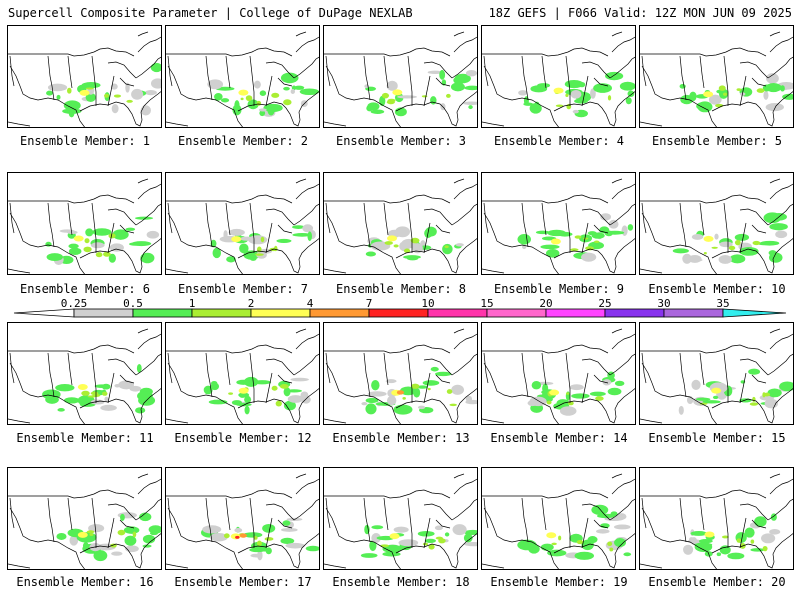 This screenshot has height=600, width=800. I want to click on member-caption: Ensemble Member: 13, so click(401, 438).